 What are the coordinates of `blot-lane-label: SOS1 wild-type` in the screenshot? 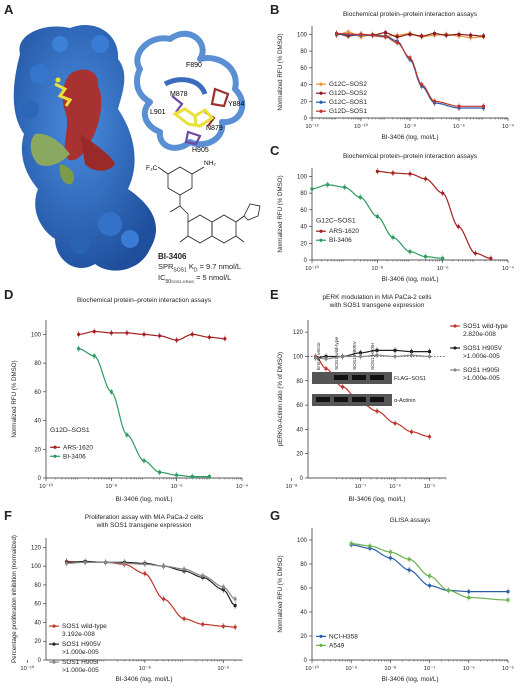 It's located at (337, 353).